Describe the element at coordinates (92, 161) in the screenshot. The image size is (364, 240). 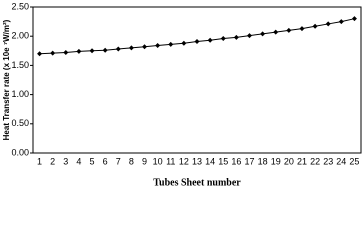
I see `x-tick-label: 5` at that location.